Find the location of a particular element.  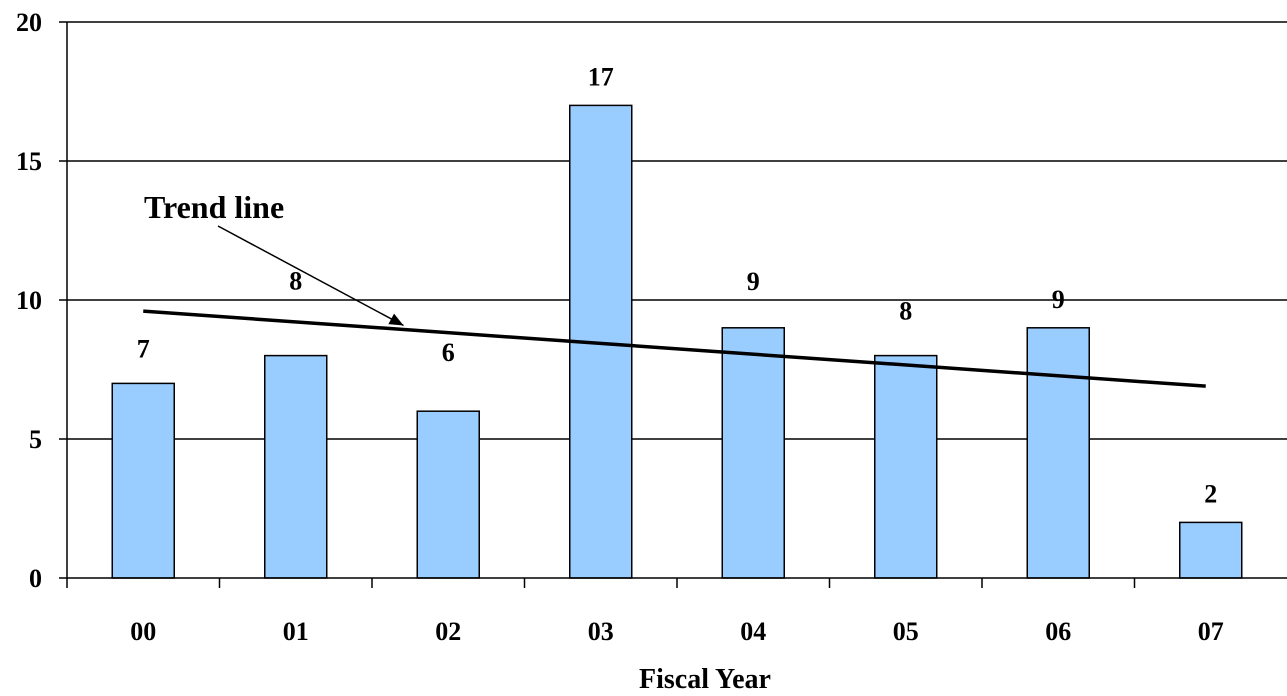

x-tick-label: 04 is located at coordinates (753, 631).